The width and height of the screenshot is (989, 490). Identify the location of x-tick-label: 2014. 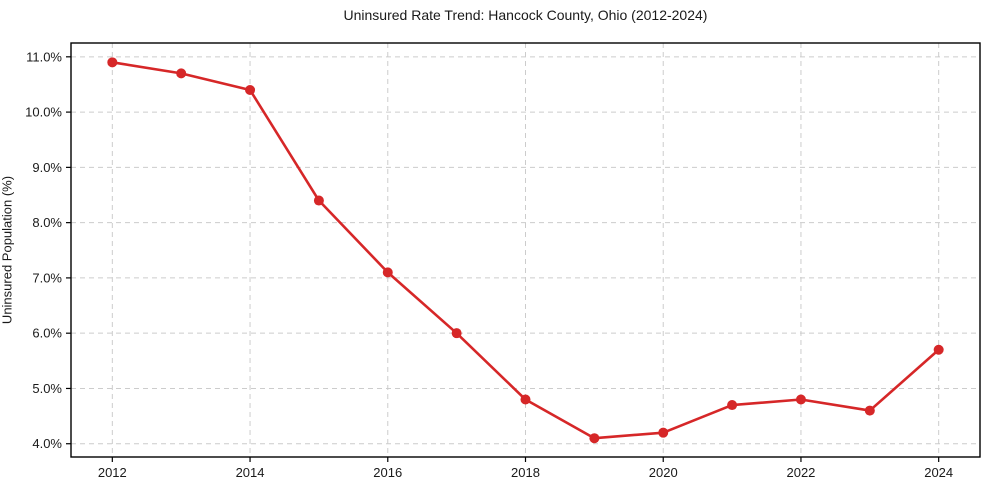
(250, 472).